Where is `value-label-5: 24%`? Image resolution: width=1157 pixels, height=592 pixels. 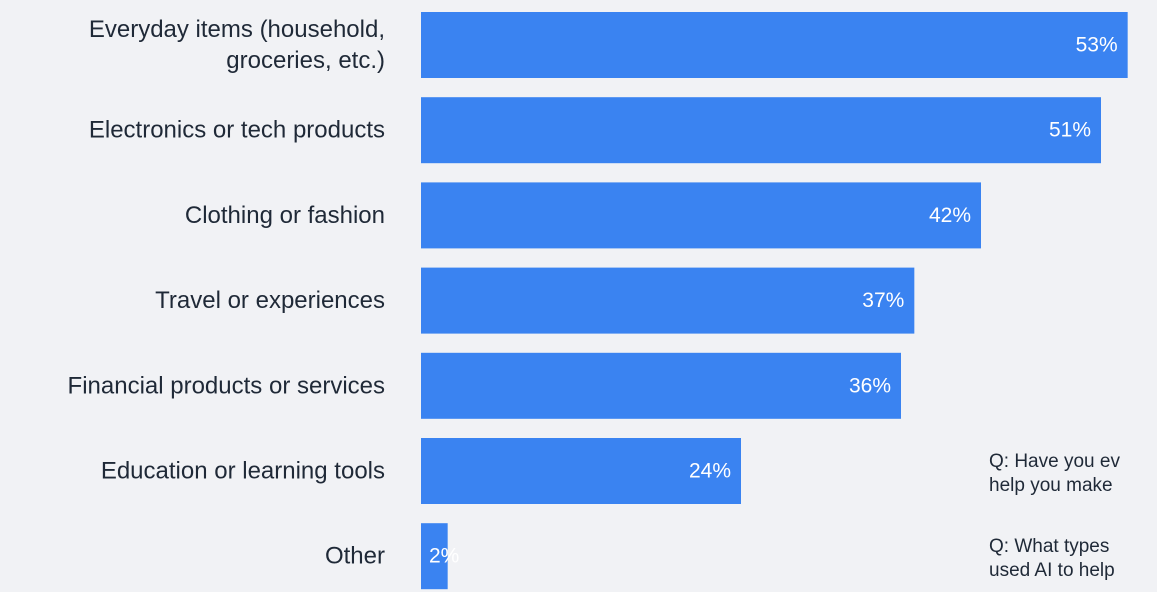 value-label-5: 24% is located at coordinates (710, 471).